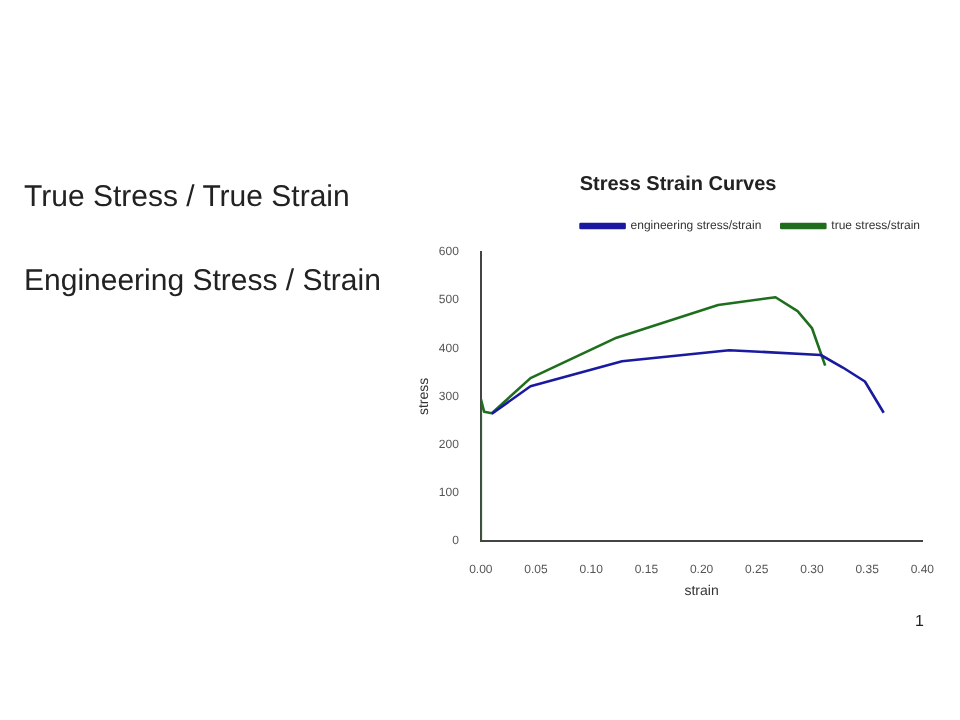 This screenshot has width=960, height=720. I want to click on text: 1, so click(919, 621).